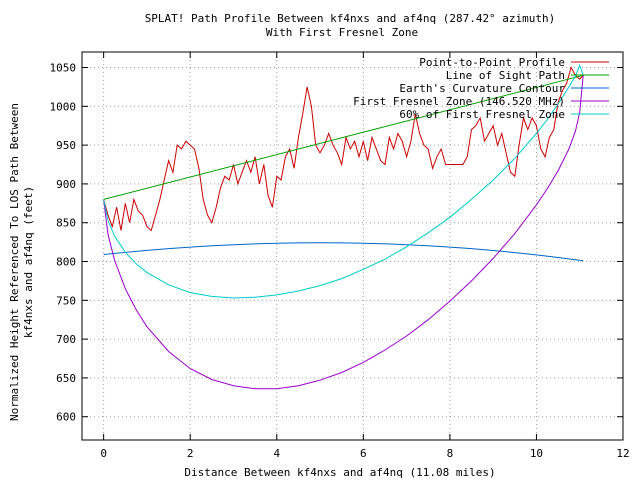 Image resolution: width=640 pixels, height=480 pixels. Describe the element at coordinates (66, 417) in the screenshot. I see `y-tick-label: 600` at that location.